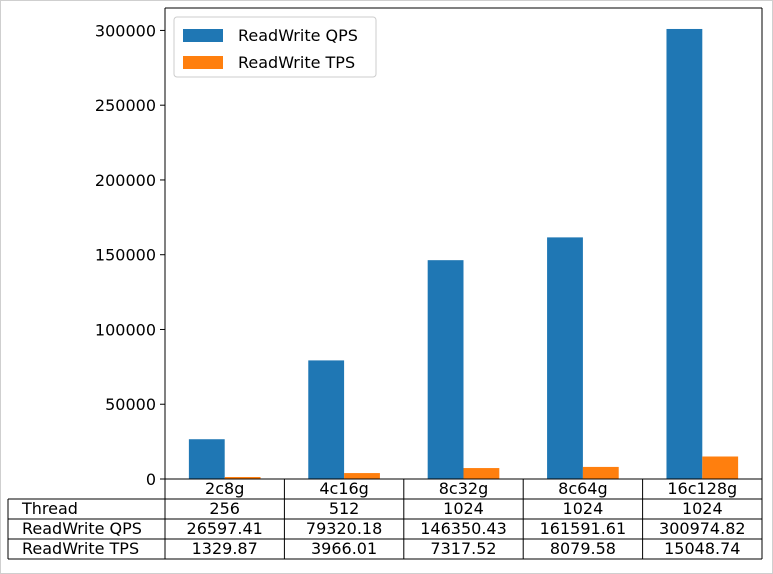  What do you see at coordinates (583, 548) in the screenshot?
I see `table-cell: 8079.58` at bounding box center [583, 548].